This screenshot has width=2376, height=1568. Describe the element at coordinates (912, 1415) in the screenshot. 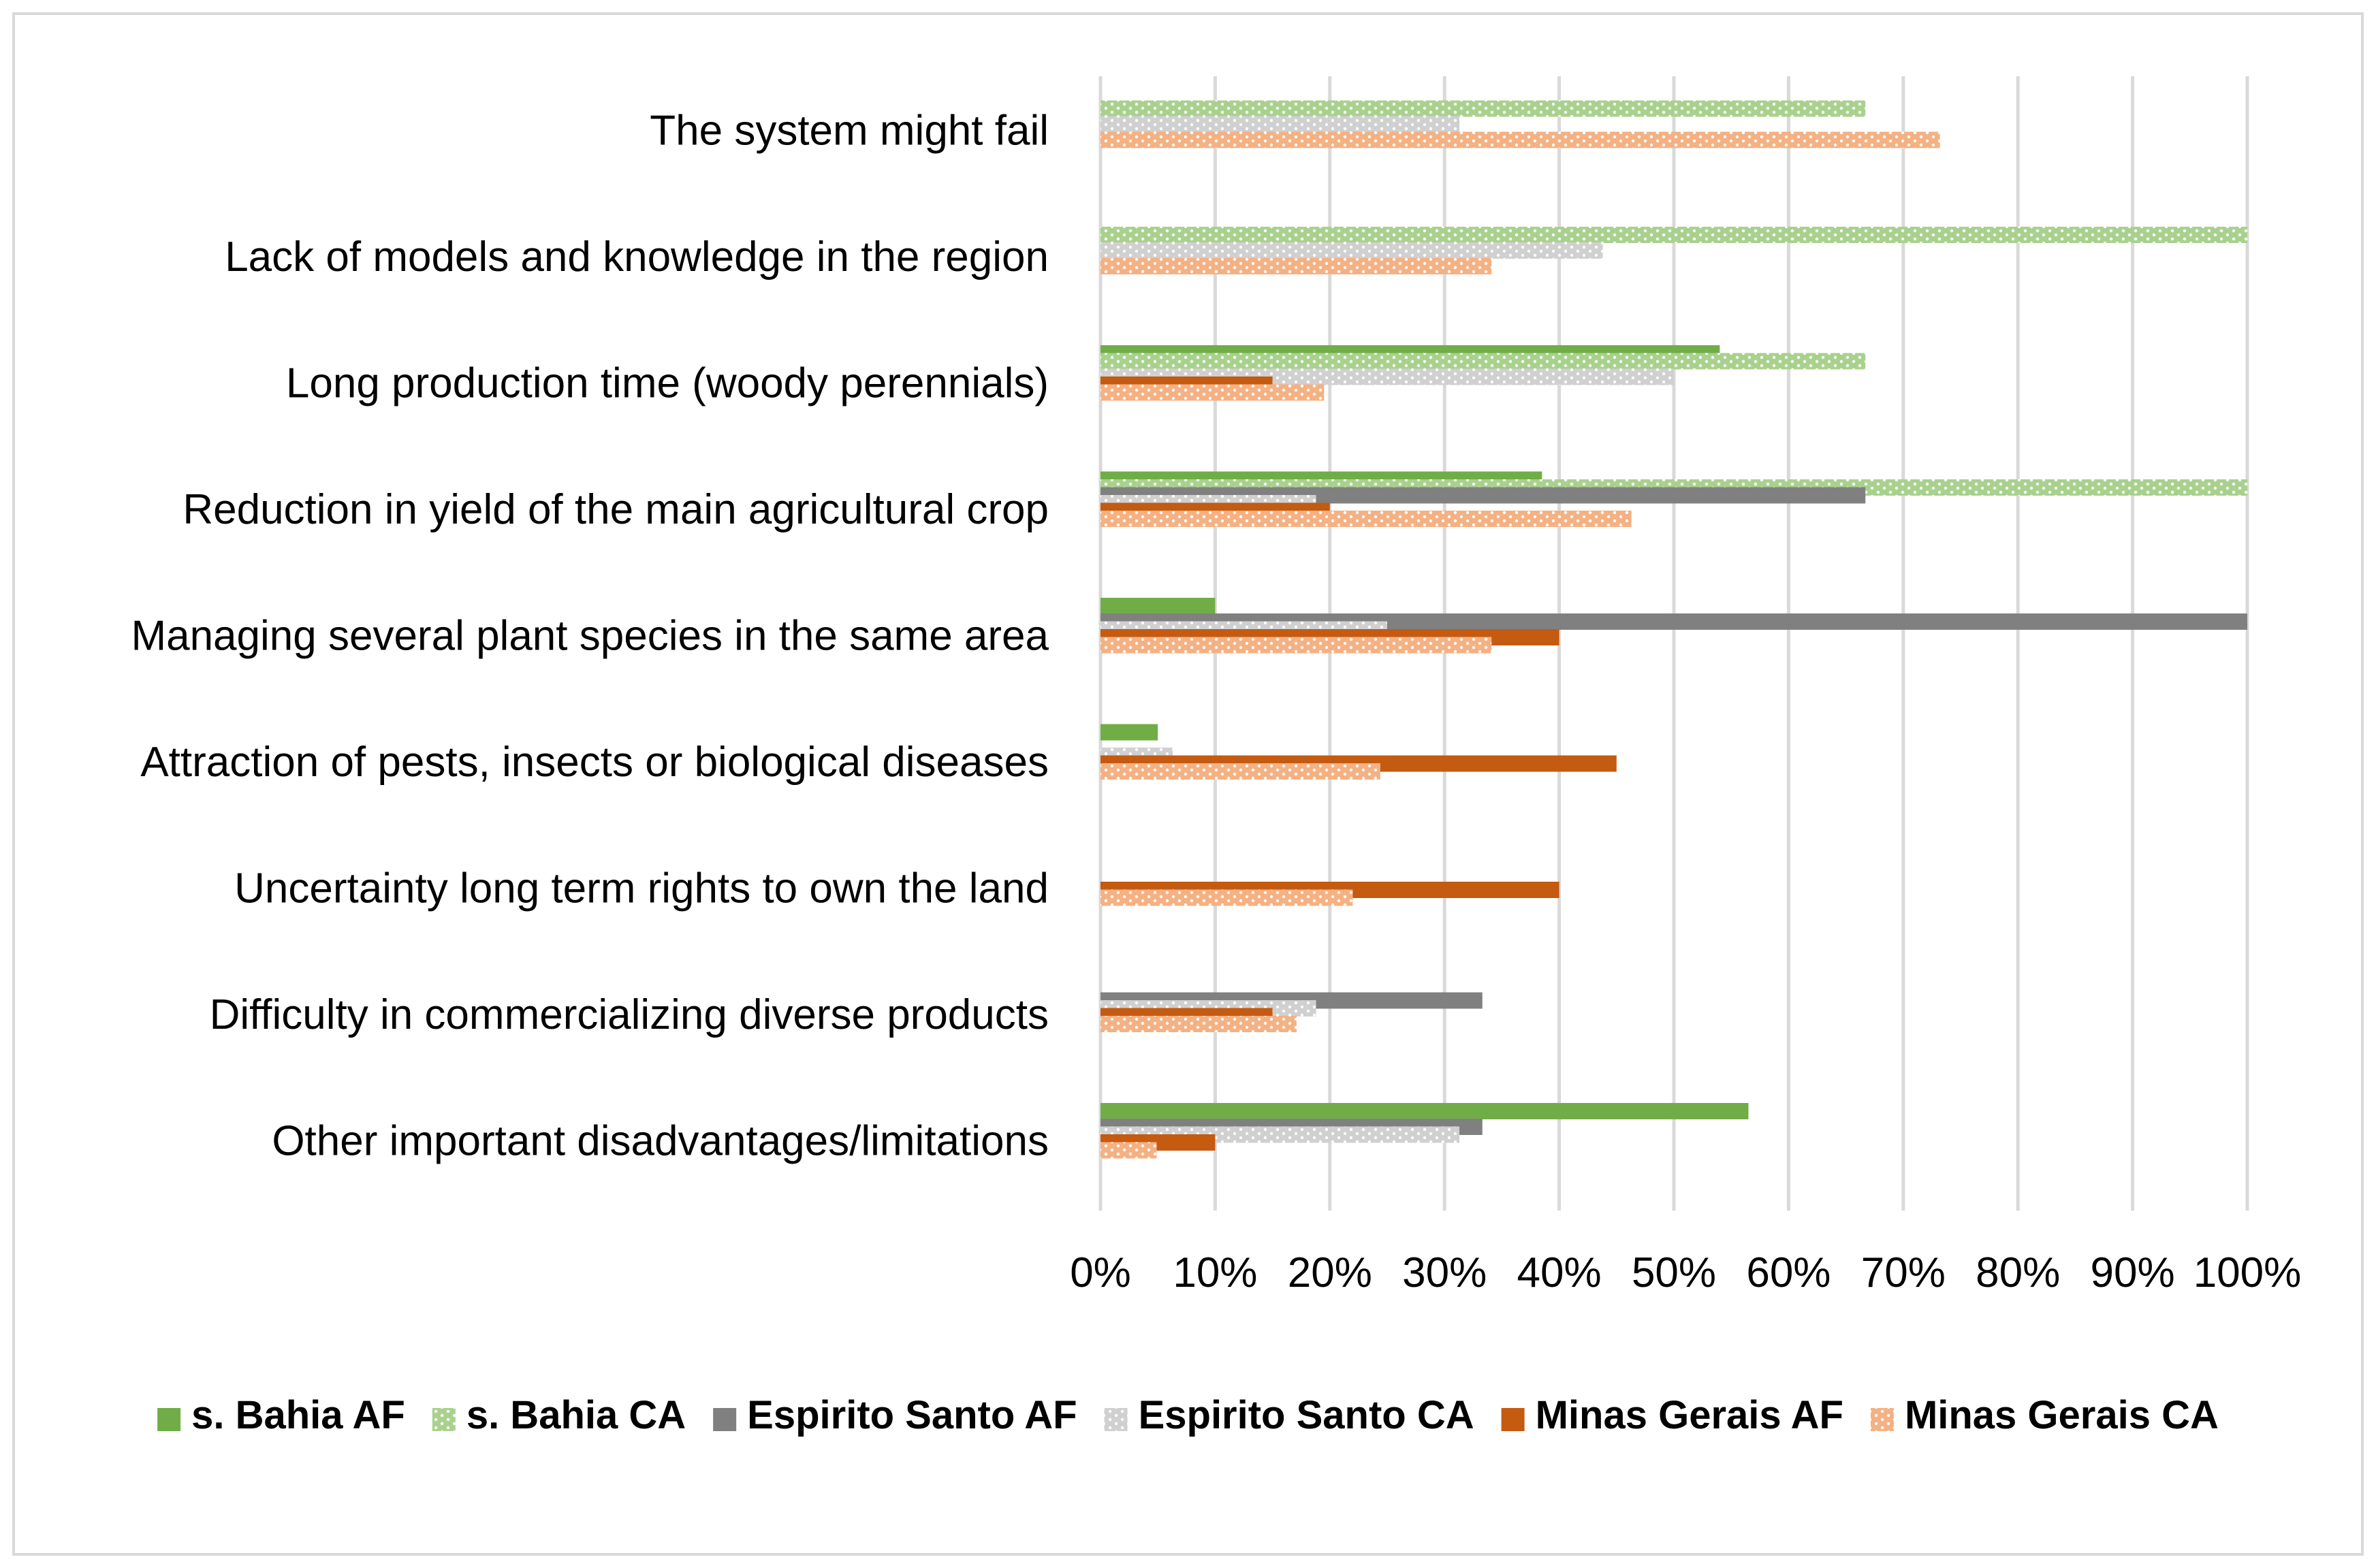

I see `legend-label: Espirito Santo AF` at that location.